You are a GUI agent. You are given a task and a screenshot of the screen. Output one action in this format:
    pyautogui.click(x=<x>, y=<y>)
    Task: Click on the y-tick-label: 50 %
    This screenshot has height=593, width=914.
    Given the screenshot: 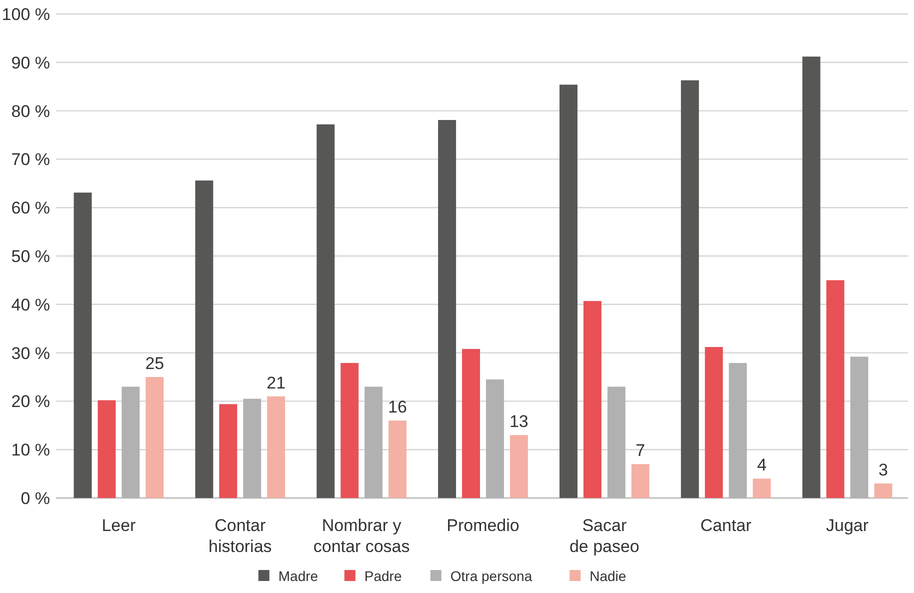 What is the action you would take?
    pyautogui.click(x=30, y=256)
    